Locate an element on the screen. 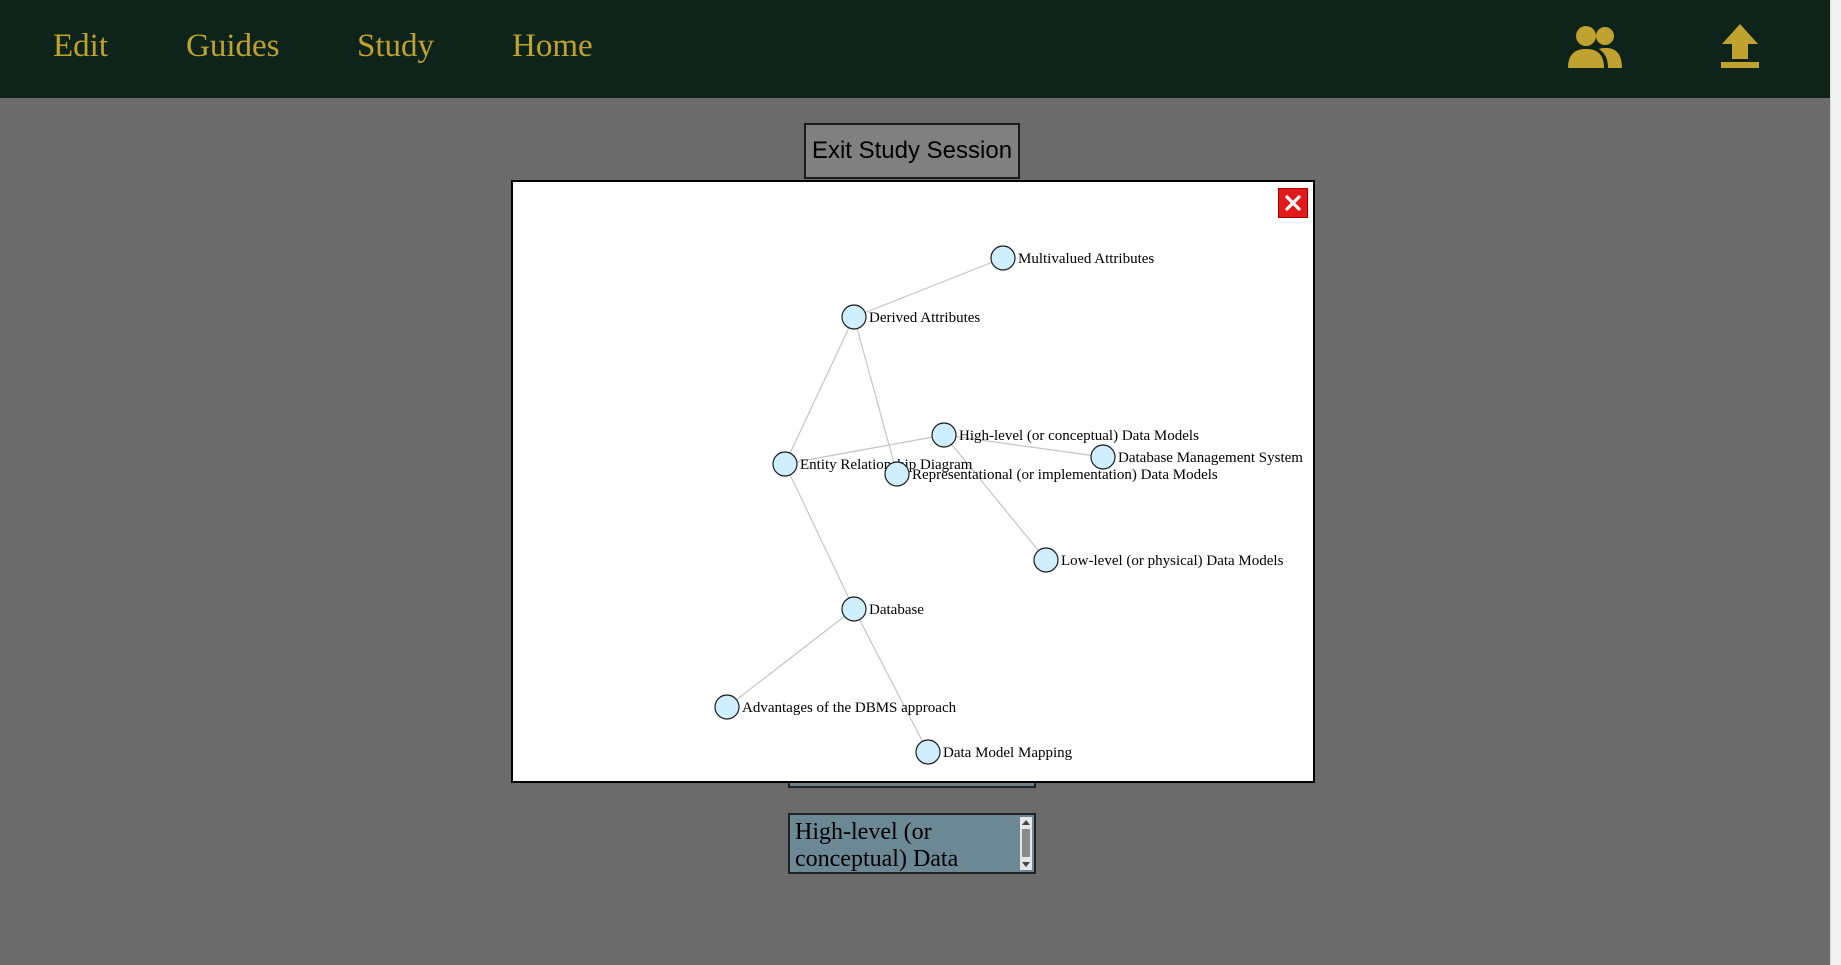 The width and height of the screenshot is (1841, 965). graph-node-label: High-level (or conceptual) Data Models is located at coordinates (1079, 436).